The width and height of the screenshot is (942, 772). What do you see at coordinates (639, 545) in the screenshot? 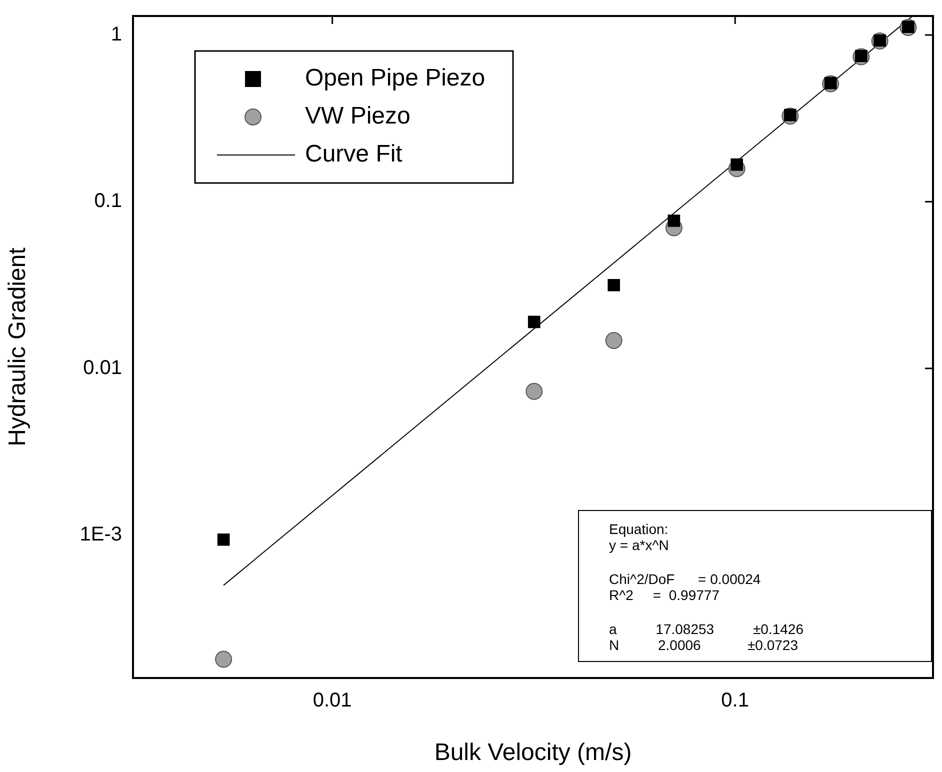
I see `annotation: y = a*x^N` at bounding box center [639, 545].